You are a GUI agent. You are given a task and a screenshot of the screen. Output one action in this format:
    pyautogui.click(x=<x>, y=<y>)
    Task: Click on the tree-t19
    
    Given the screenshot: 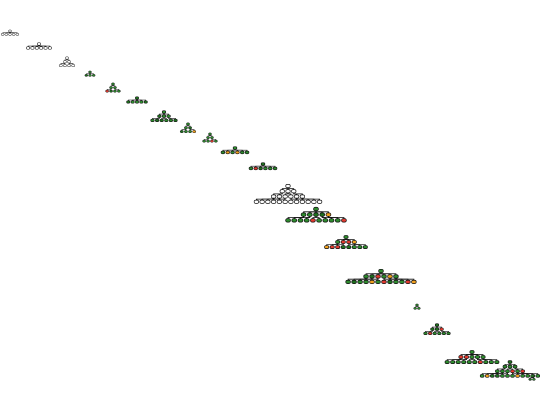 What is the action you would take?
    pyautogui.click(x=509, y=369)
    